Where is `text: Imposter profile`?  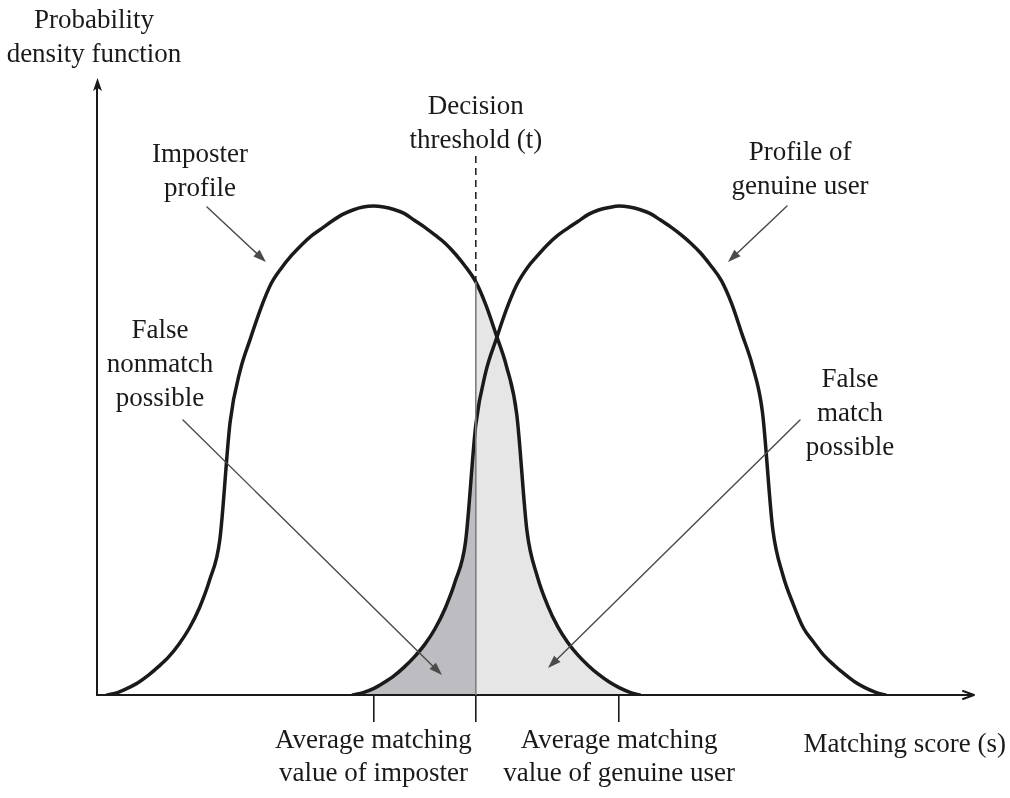
text: Imposter profile is located at coordinates (200, 170).